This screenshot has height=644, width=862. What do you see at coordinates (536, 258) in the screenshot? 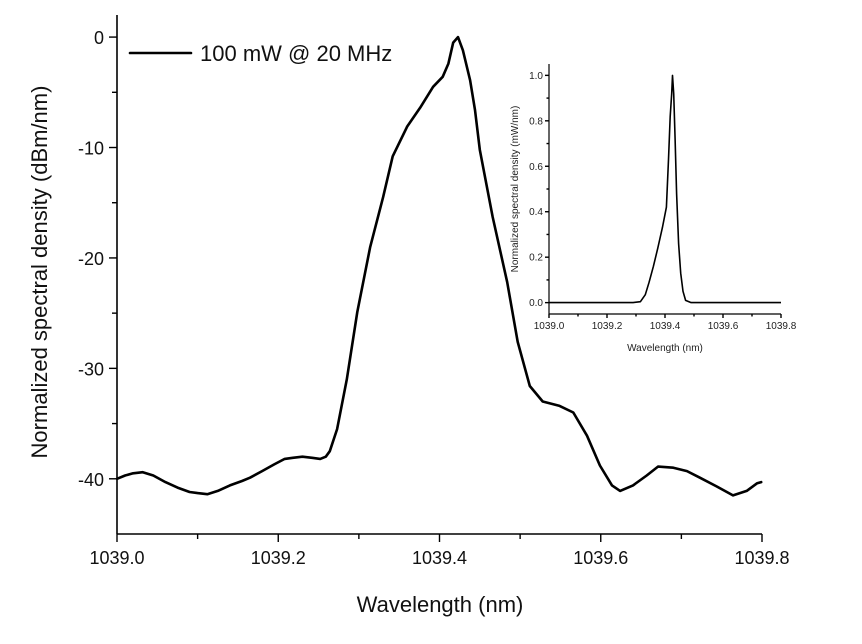
I see `y-tick-label: 0.2` at bounding box center [536, 258].